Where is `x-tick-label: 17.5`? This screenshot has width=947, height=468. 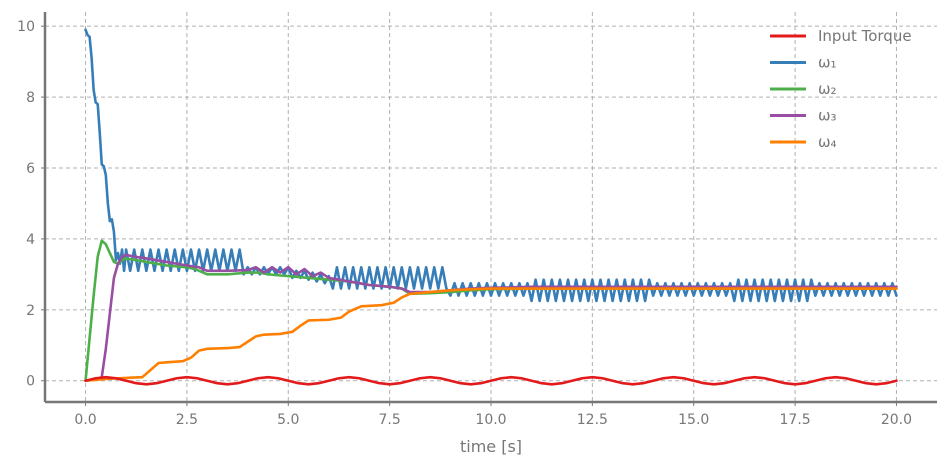
x-tick-label: 17.5 is located at coordinates (795, 420).